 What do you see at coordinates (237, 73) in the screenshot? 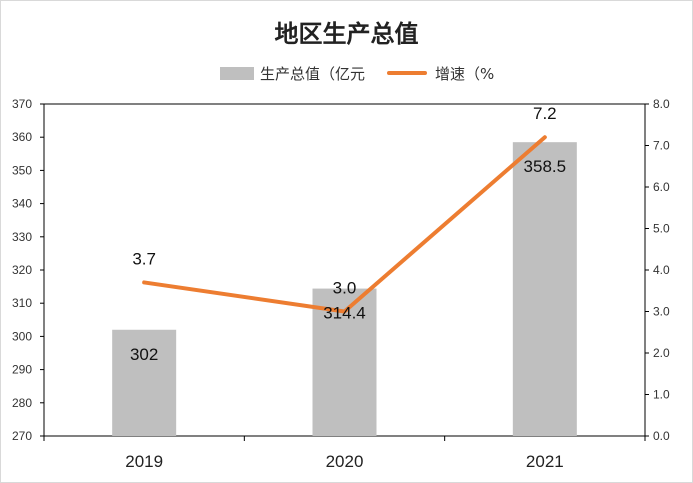
I see `legend-swatch-bar` at bounding box center [237, 73].